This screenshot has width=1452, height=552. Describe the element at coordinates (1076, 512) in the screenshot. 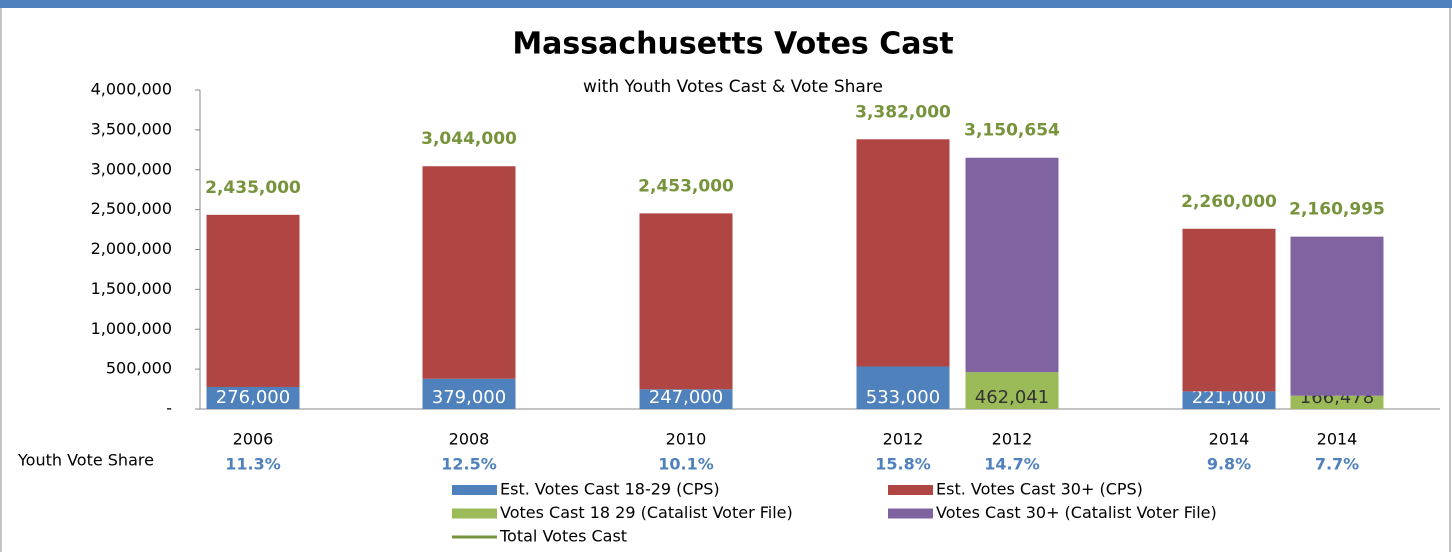

I see `legend-label: Votes Cast 30+ (Catalist Voter File)` at that location.